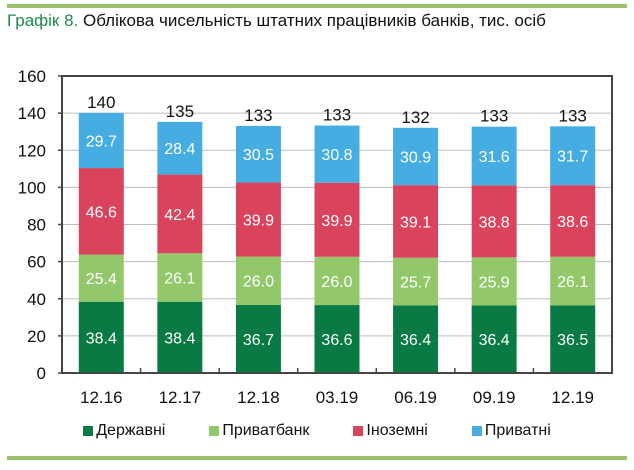 Image resolution: width=634 pixels, height=470 pixels. I want to click on legend-label: Приватні, so click(517, 430).